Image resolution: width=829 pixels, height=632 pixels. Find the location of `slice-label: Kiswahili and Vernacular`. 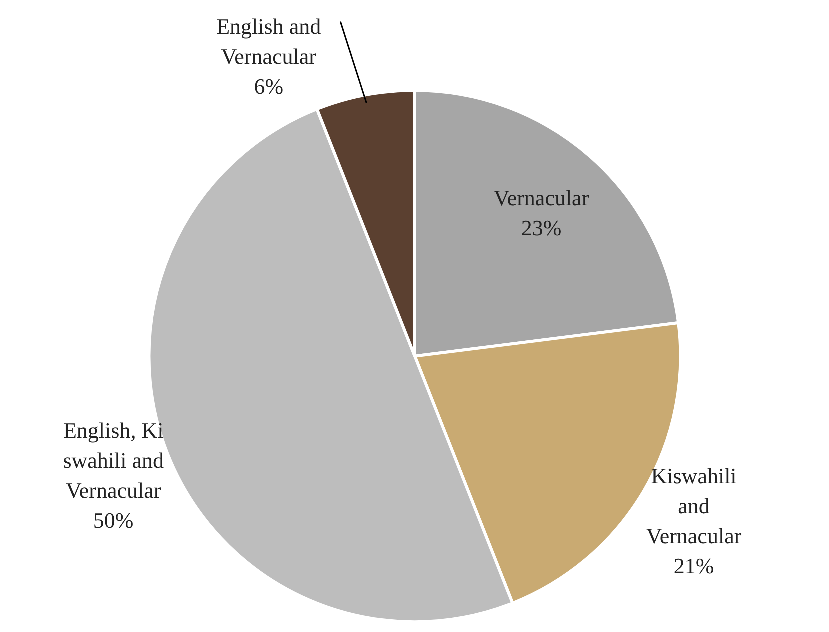

slice-label: Kiswahili and Vernacular is located at coordinates (694, 506).